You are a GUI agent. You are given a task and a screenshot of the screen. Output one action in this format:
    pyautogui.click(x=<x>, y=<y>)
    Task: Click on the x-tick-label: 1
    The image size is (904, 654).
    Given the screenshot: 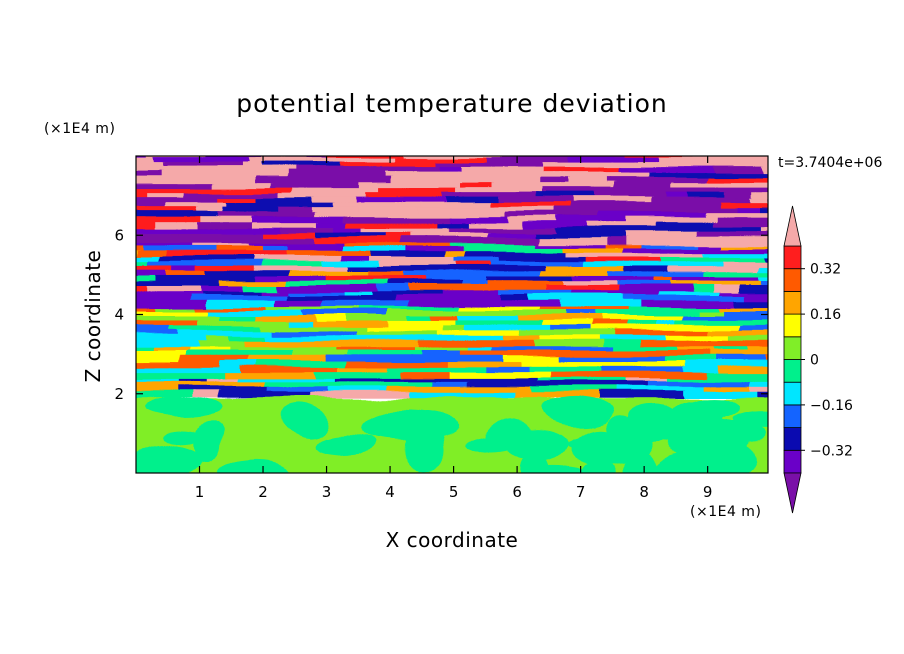 What is the action you would take?
    pyautogui.click(x=200, y=492)
    